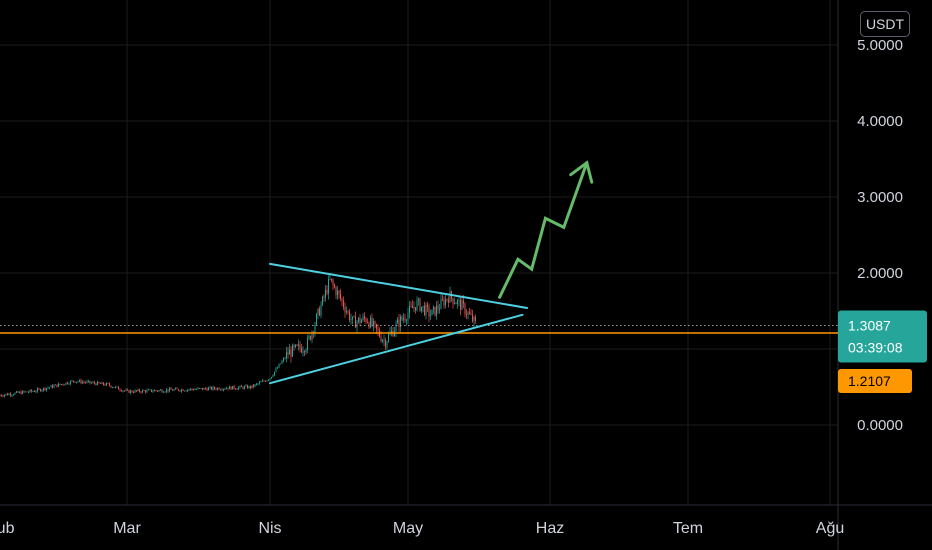 This screenshot has height=550, width=932. Describe the element at coordinates (408, 528) in the screenshot. I see `x-tick-label: May` at that location.